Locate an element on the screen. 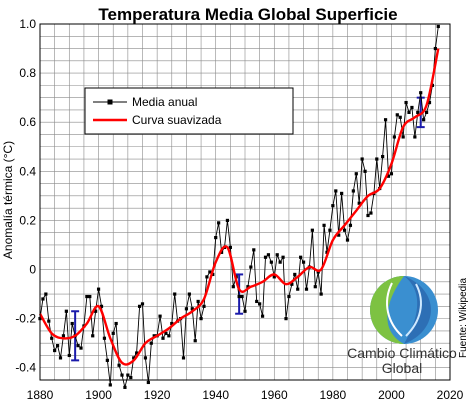 This screenshot has height=406, width=474. y-tick-label: -0.2 is located at coordinates (25, 319).